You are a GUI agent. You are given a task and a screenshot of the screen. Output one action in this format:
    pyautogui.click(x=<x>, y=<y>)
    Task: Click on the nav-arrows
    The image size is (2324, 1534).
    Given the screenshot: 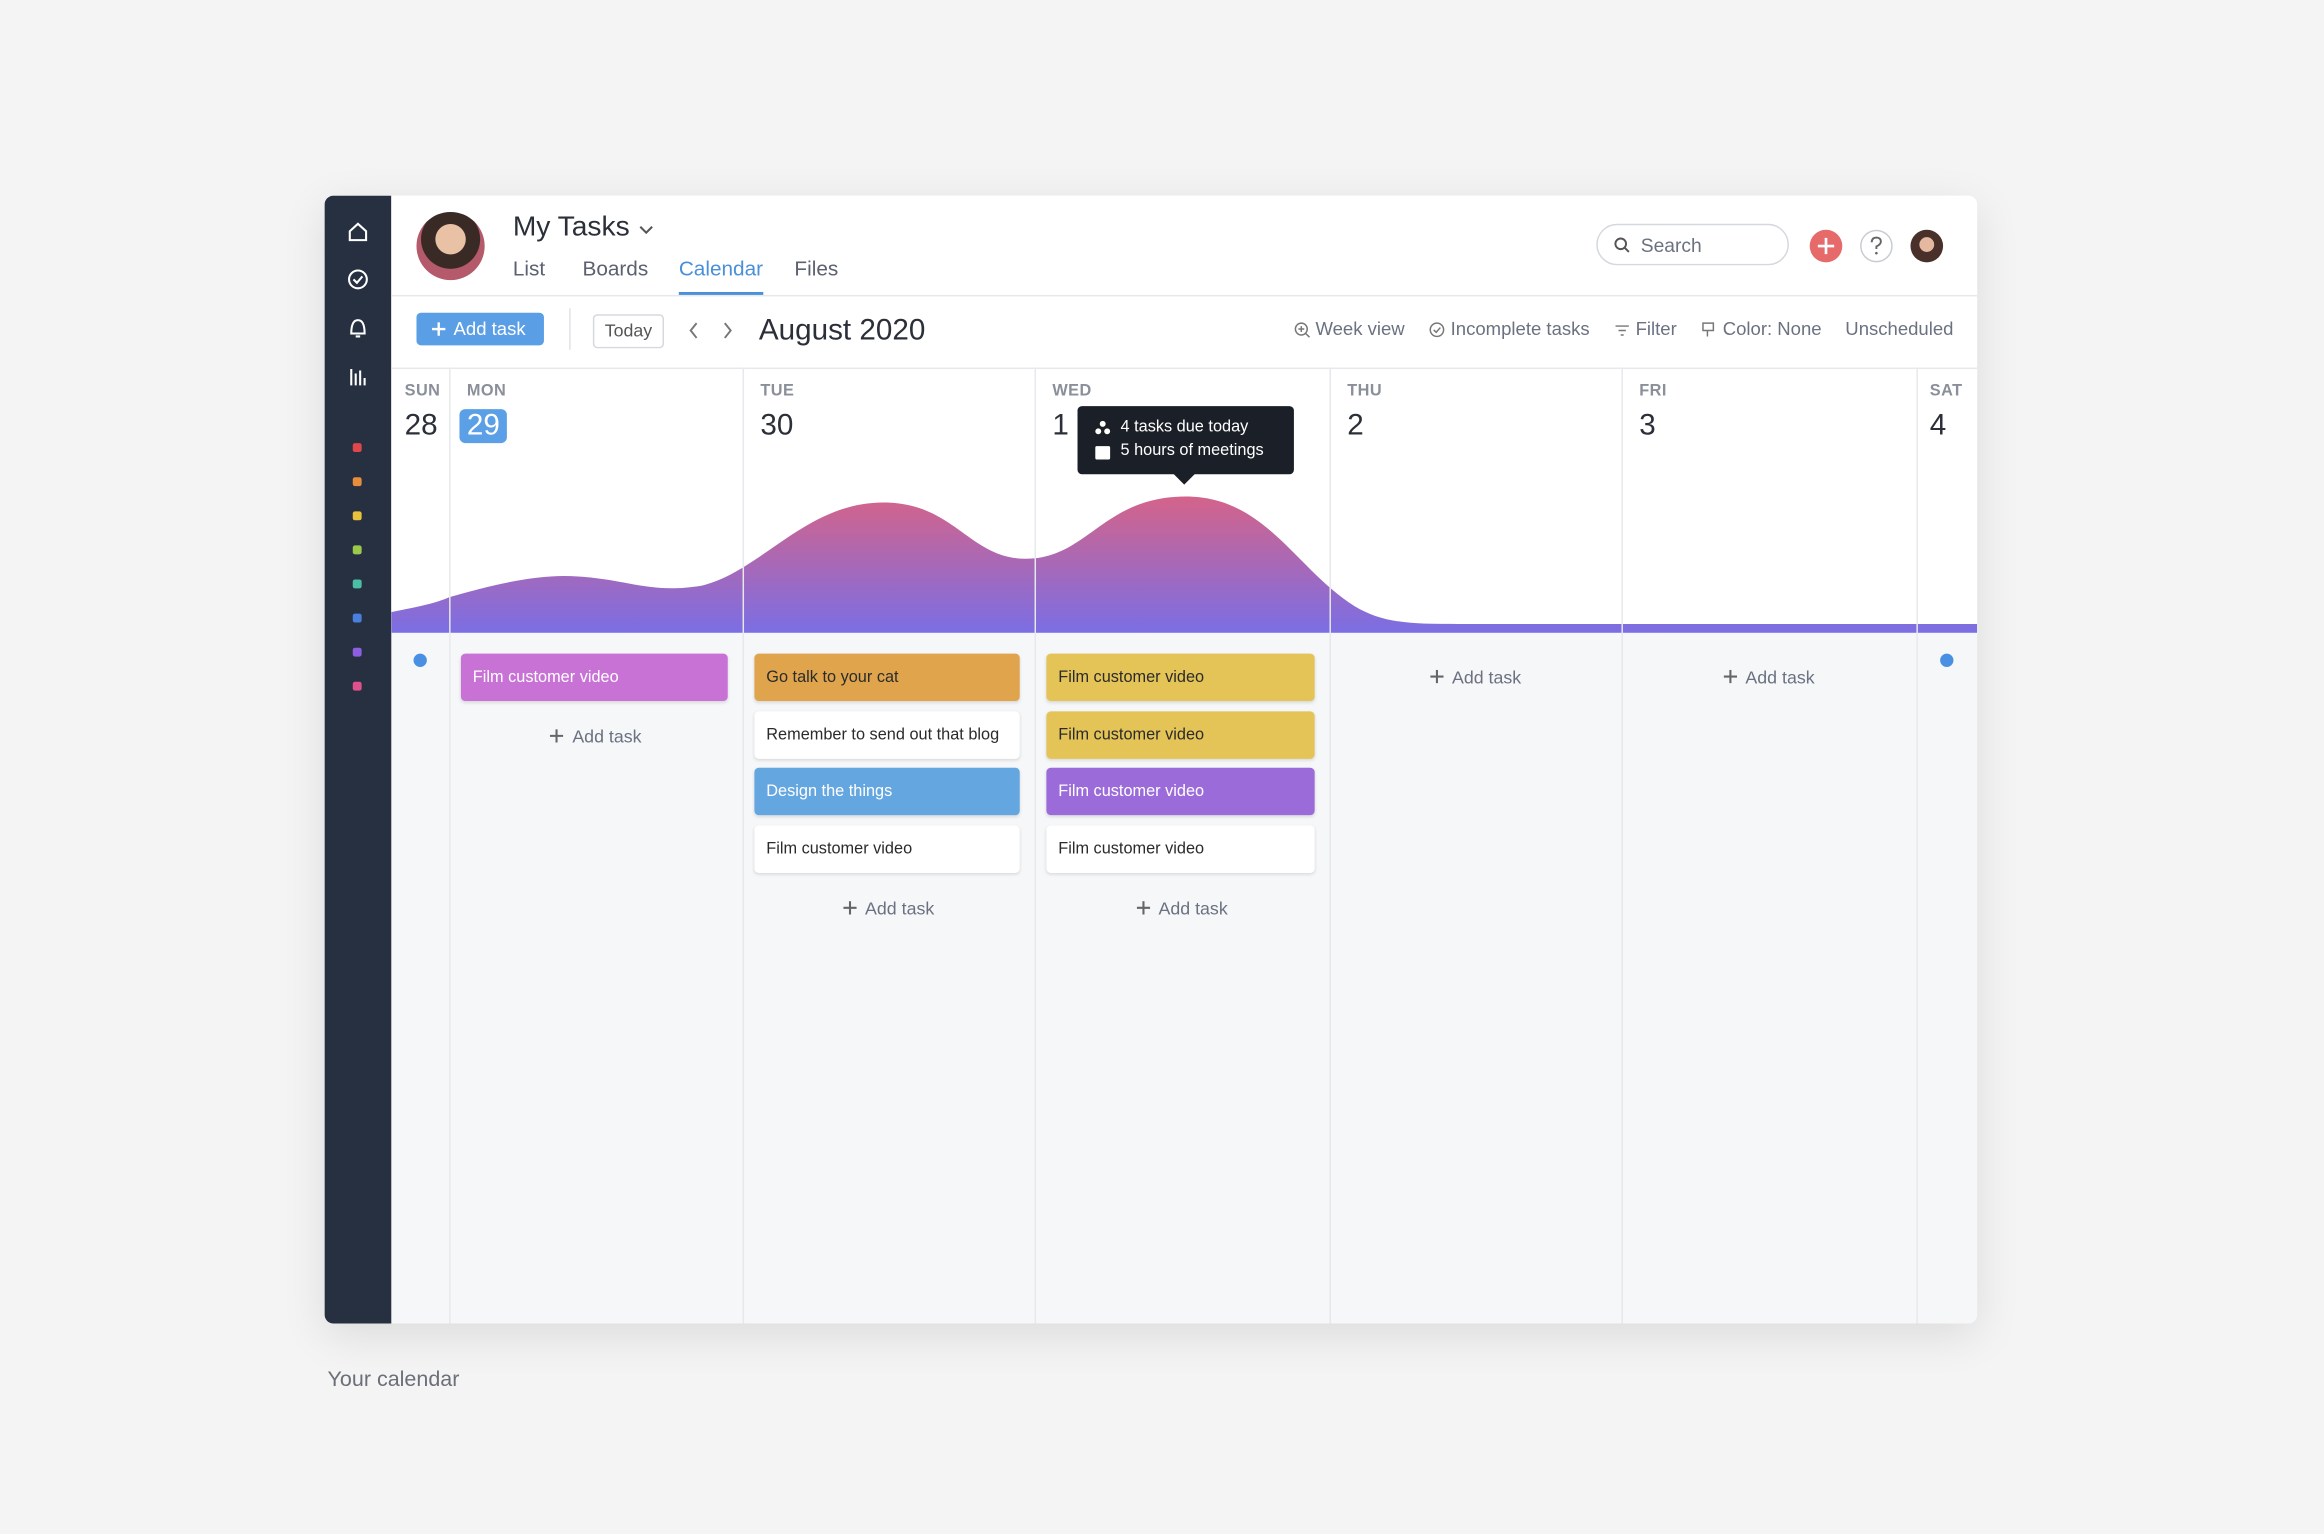 What is the action you would take?
    pyautogui.click(x=710, y=330)
    